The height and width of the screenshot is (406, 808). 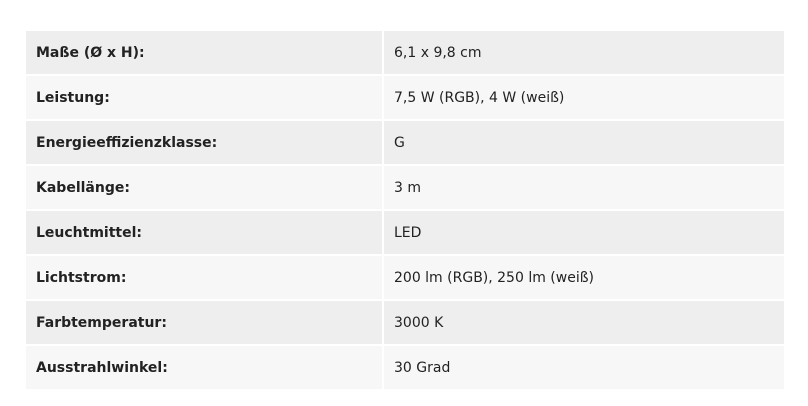 I want to click on spec-label: Ausstrahlwinkel:, so click(x=205, y=368).